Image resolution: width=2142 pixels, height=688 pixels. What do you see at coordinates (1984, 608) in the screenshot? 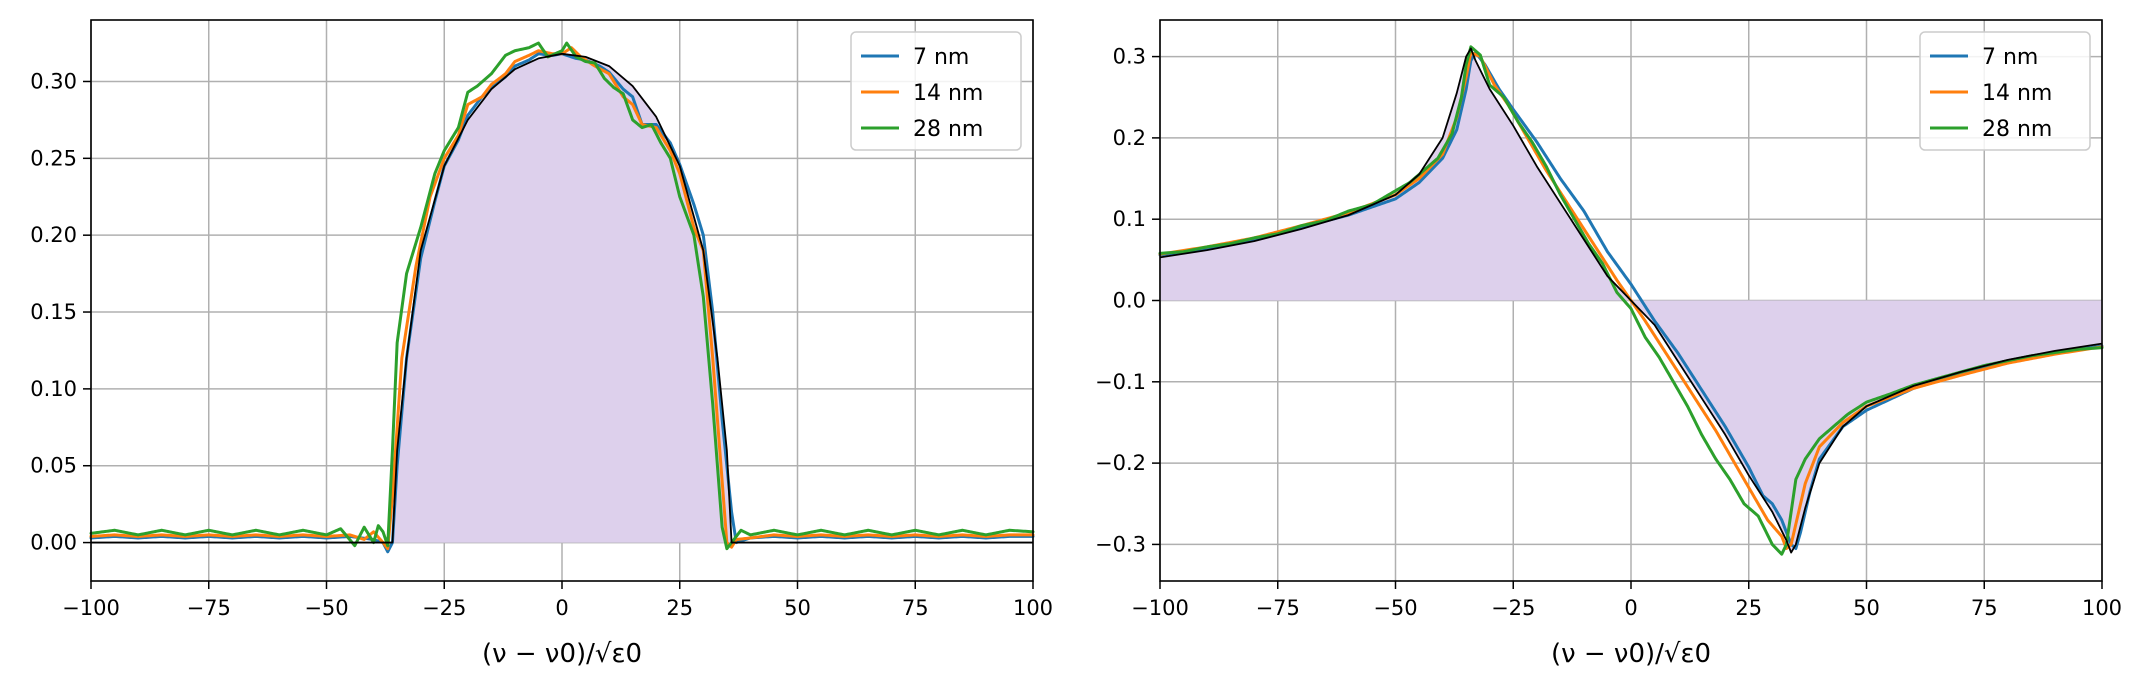
I see `right-chart-x-tick-label: 75` at bounding box center [1984, 608].